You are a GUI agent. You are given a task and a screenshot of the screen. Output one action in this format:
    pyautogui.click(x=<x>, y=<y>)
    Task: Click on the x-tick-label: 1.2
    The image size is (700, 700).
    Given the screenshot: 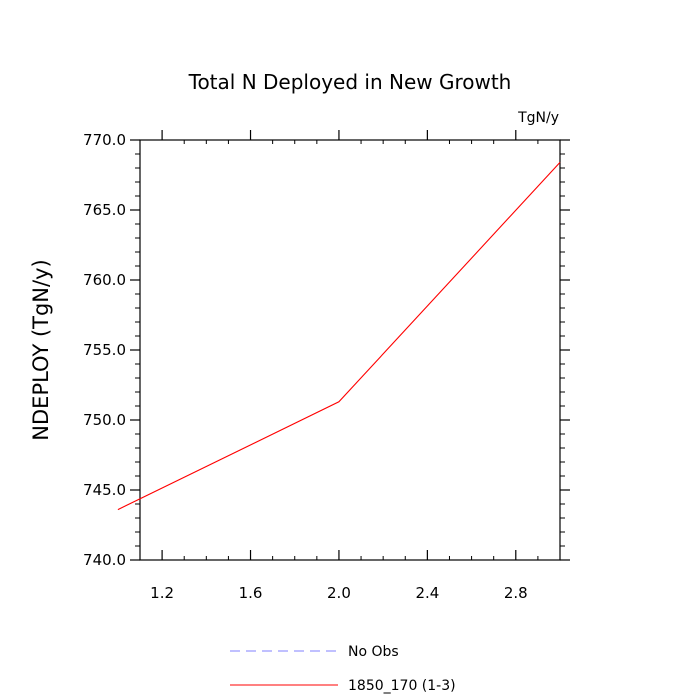 What is the action you would take?
    pyautogui.click(x=162, y=593)
    